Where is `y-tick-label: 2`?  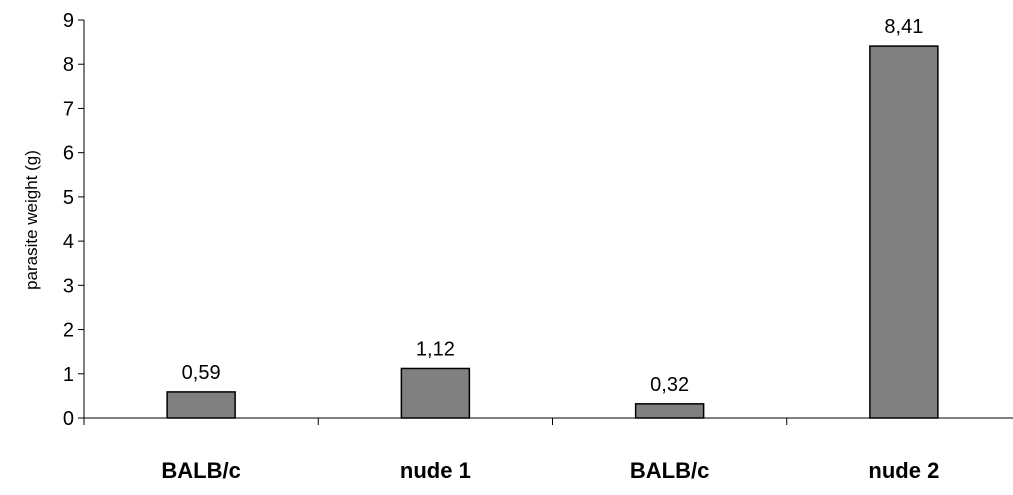 y-tick-label: 2 is located at coordinates (68, 331).